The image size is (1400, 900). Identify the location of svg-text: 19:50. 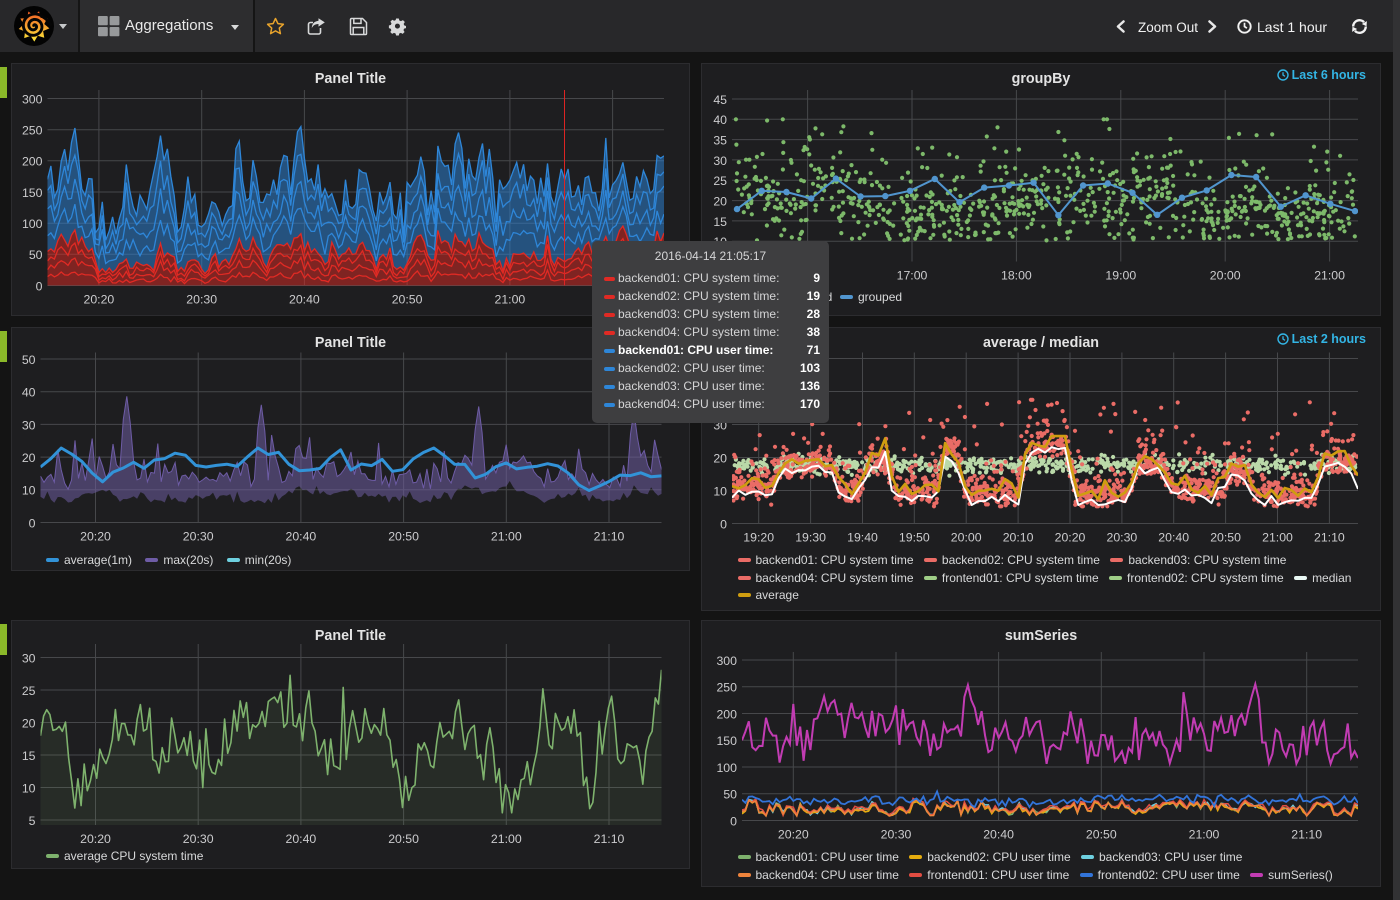
(914, 537).